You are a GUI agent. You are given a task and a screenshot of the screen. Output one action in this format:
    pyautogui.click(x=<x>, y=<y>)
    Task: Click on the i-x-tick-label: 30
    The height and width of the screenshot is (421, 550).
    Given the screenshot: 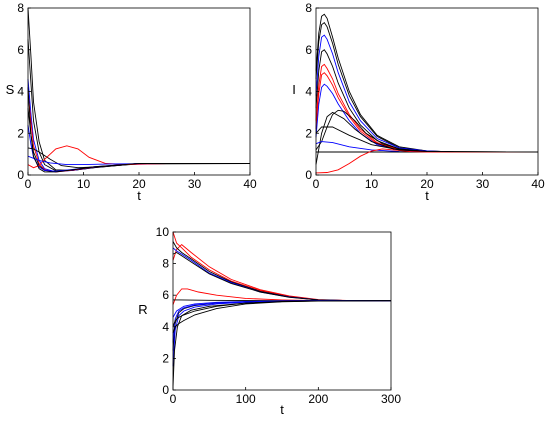 What is the action you would take?
    pyautogui.click(x=483, y=184)
    